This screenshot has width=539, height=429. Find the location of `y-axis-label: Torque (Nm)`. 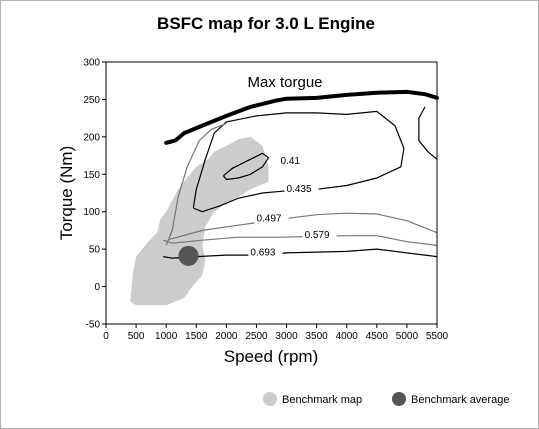

y-axis-label: Torque (Nm) is located at coordinates (66, 193).